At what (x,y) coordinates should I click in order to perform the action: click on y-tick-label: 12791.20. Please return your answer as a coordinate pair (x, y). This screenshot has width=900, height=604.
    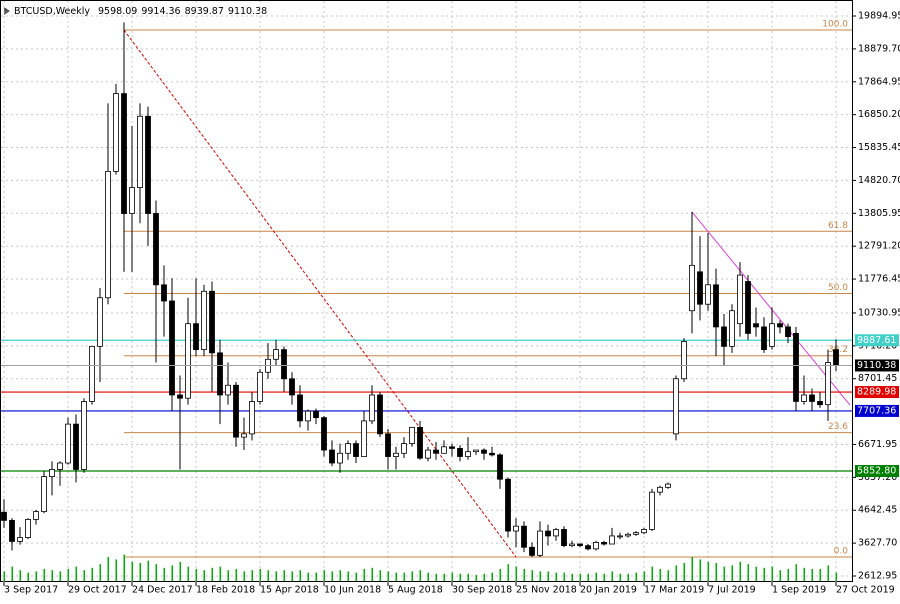
    Looking at the image, I should click on (879, 246).